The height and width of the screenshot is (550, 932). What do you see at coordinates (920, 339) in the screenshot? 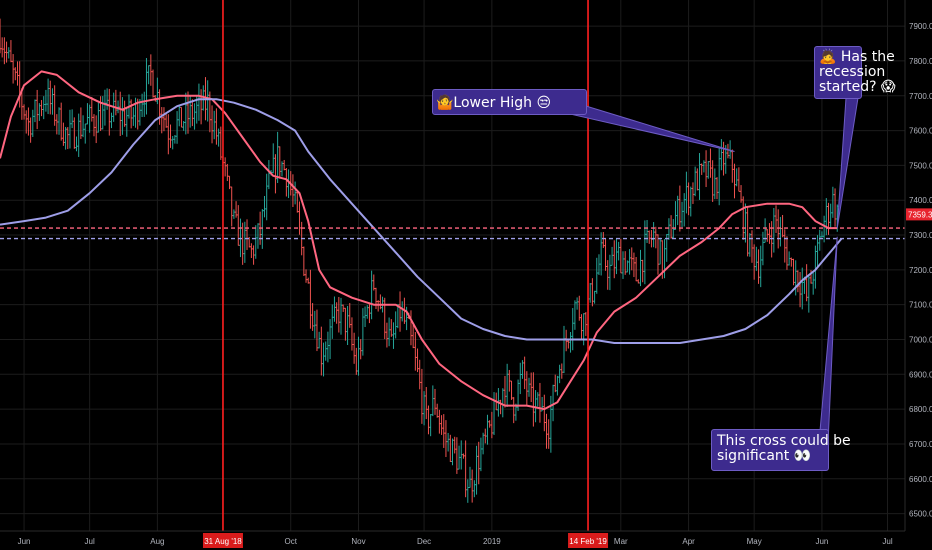
I see `price-tick-label: 7000.0` at bounding box center [920, 339].